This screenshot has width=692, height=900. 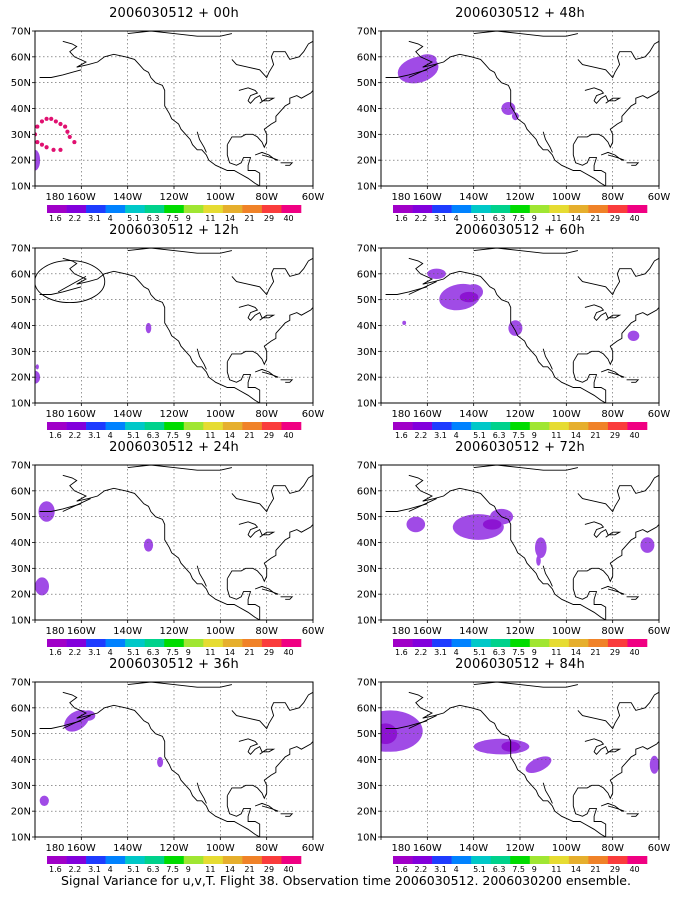 I want to click on colorbar-label: 3.1, so click(x=94, y=869).